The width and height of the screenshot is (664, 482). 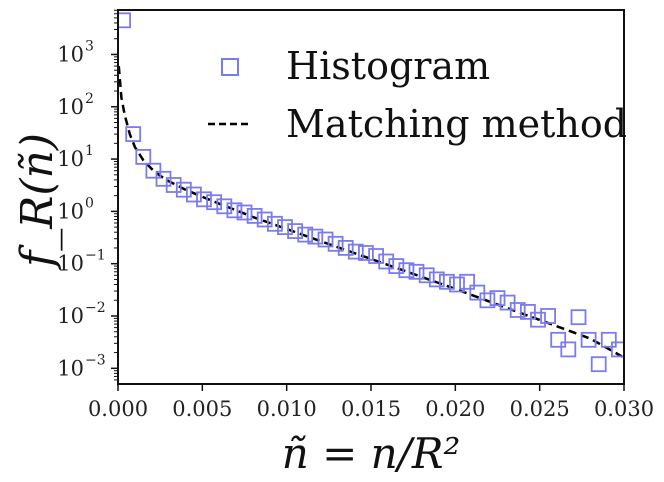 What do you see at coordinates (230, 67) in the screenshot?
I see `legend-histogram-marker` at bounding box center [230, 67].